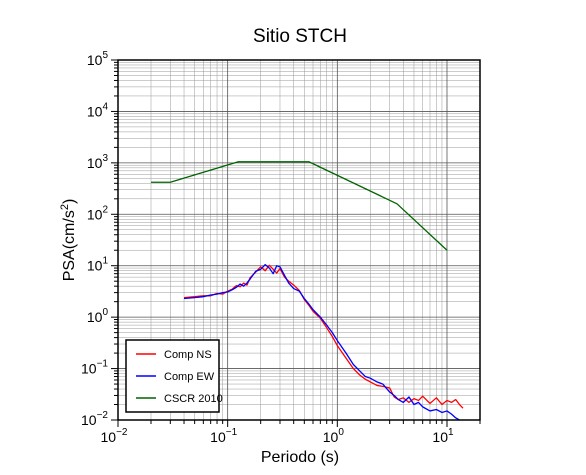  What do you see at coordinates (223, 436) in the screenshot?
I see `x-tick-label: 10⁻¹` at bounding box center [223, 436].